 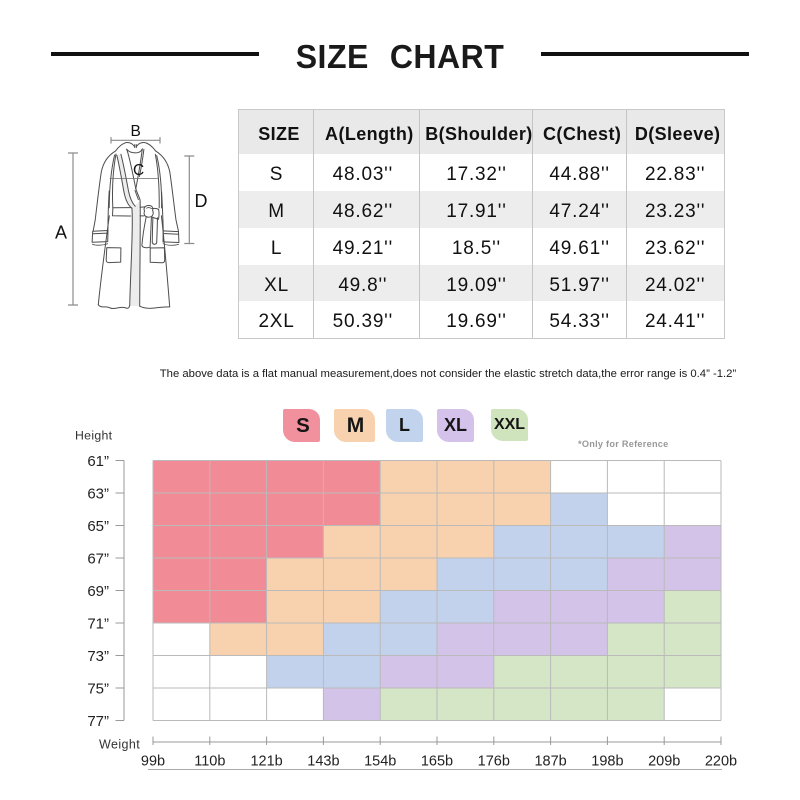 What do you see at coordinates (380, 762) in the screenshot?
I see `svg-text: 154b` at bounding box center [380, 762].